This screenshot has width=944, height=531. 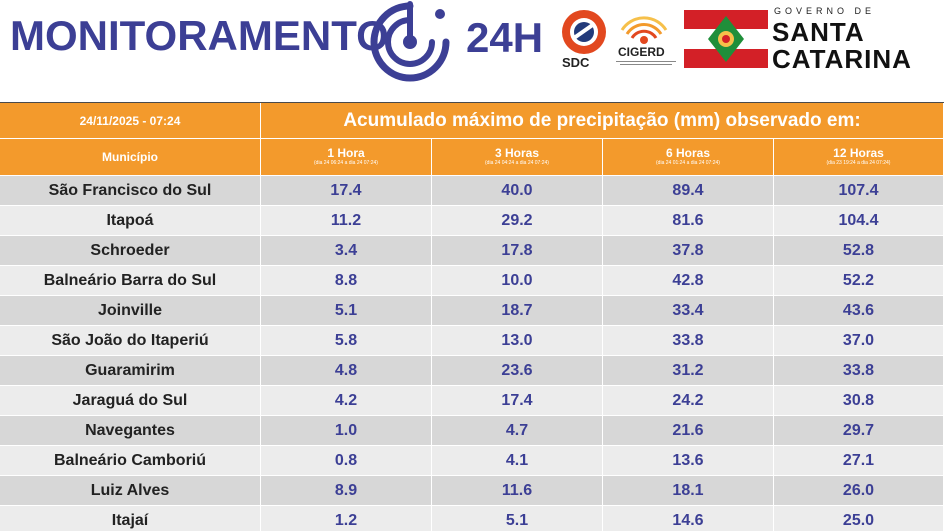 I want to click on municipio-cell: São João do Itaperiú, so click(x=130, y=341).